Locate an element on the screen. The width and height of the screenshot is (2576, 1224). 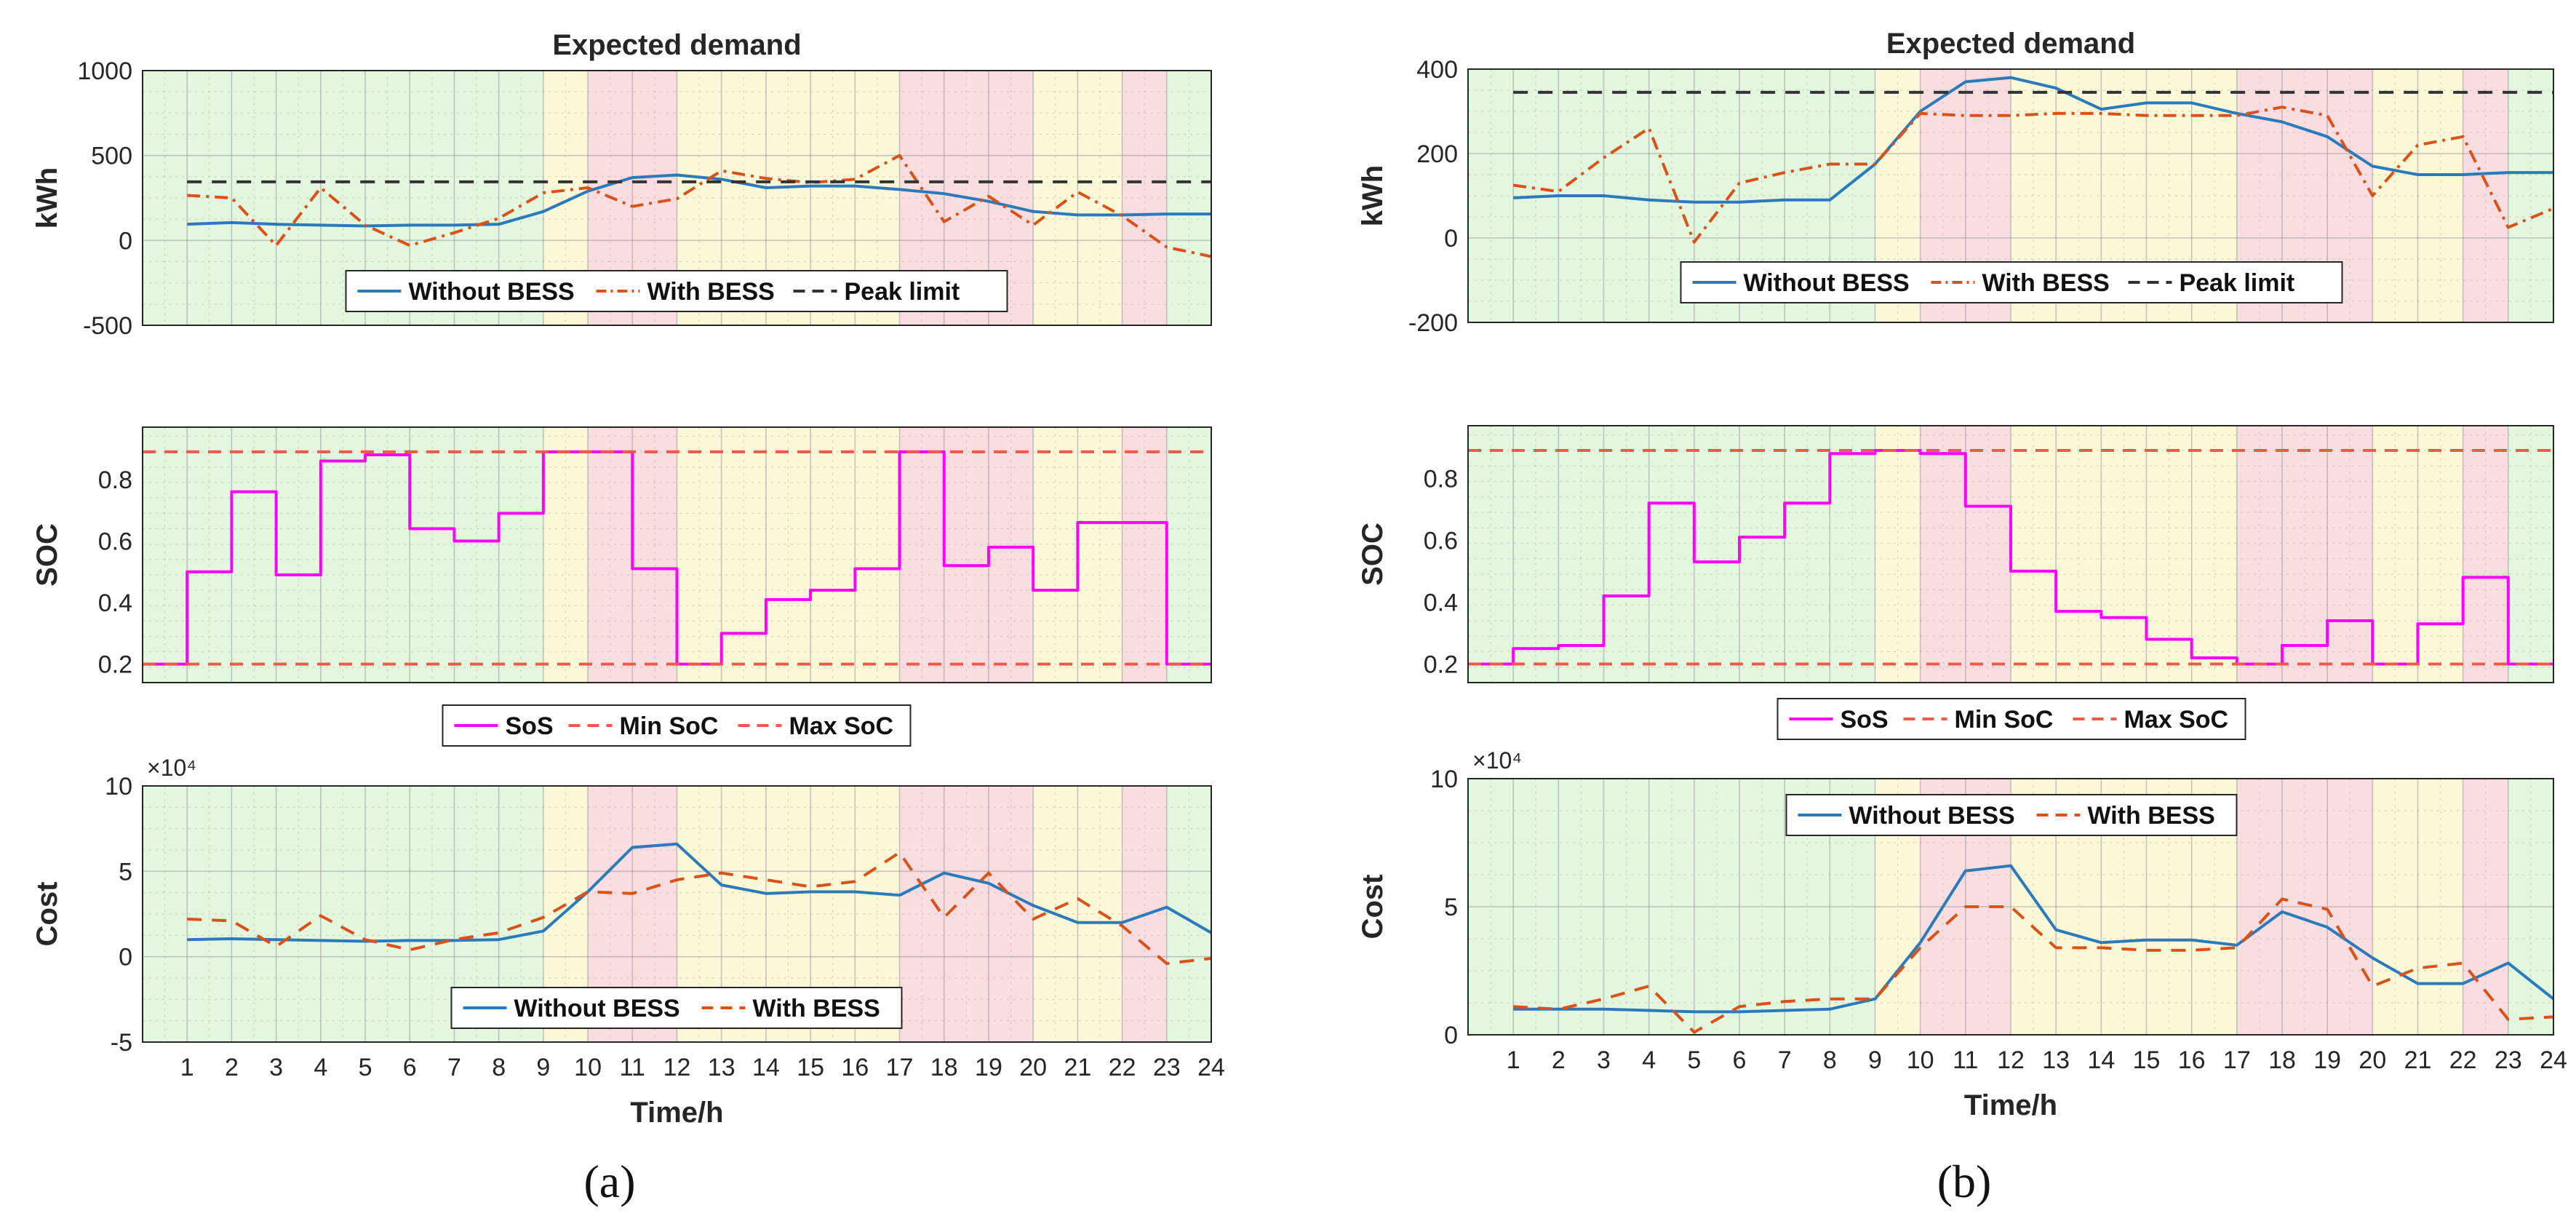
legend-entry: SoS is located at coordinates (1865, 720).